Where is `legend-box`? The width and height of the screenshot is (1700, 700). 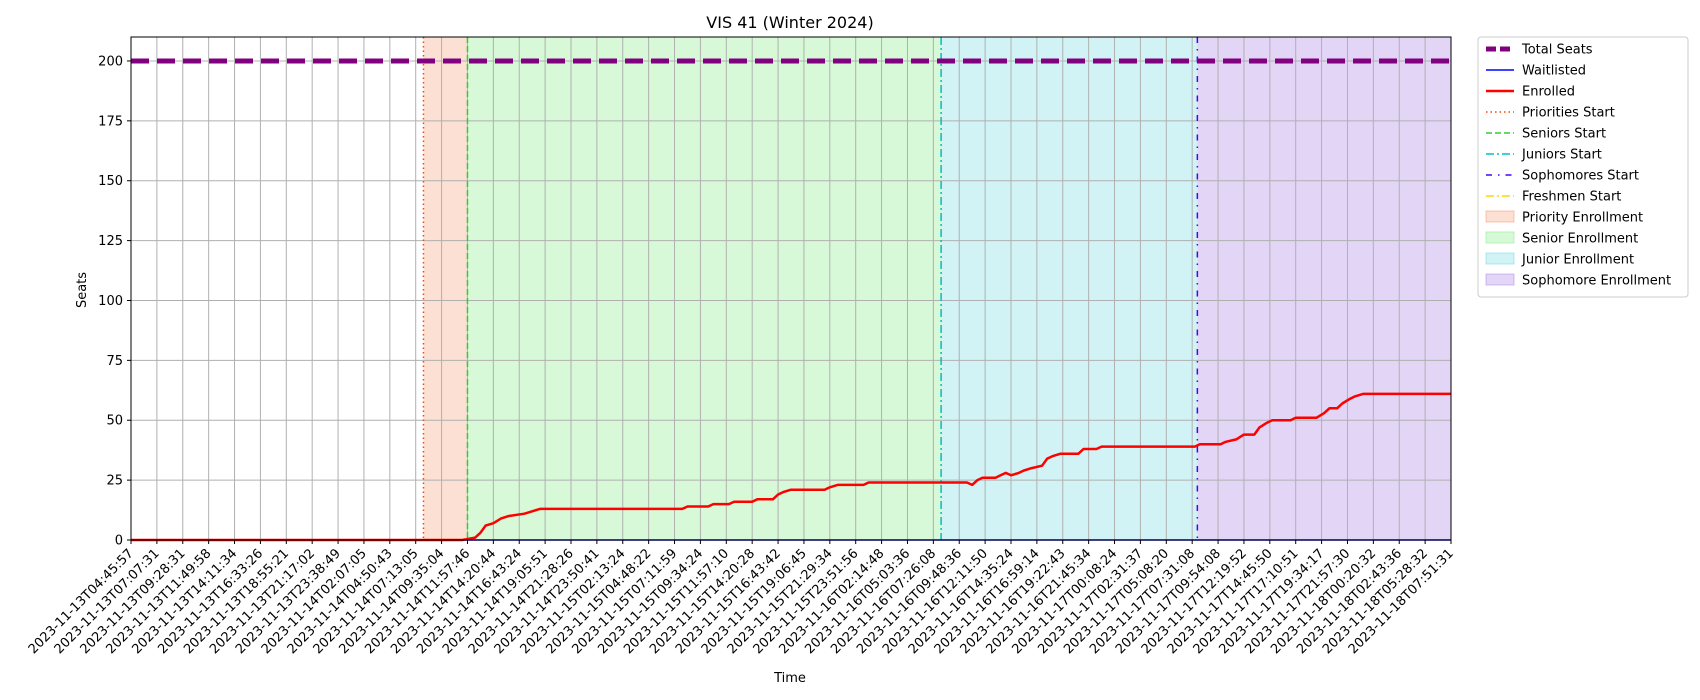 legend-box is located at coordinates (1583, 167).